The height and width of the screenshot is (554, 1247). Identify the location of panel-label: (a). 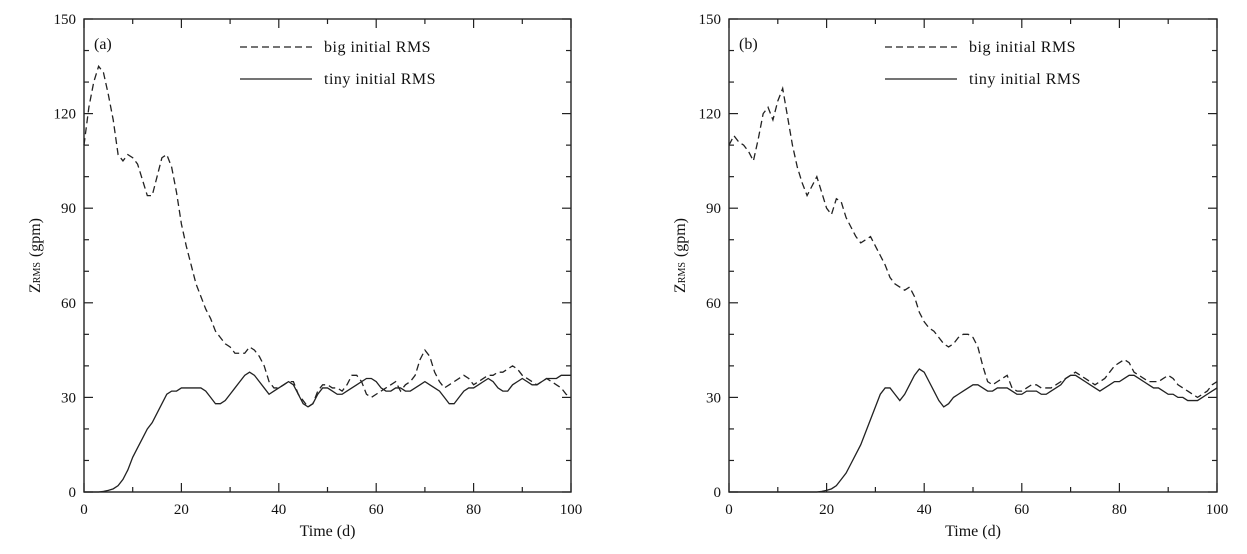
(103, 44).